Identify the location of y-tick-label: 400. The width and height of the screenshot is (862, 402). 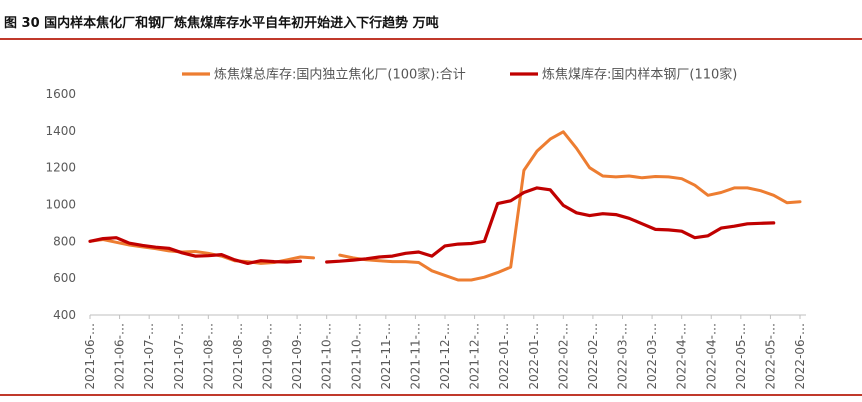
(64, 315).